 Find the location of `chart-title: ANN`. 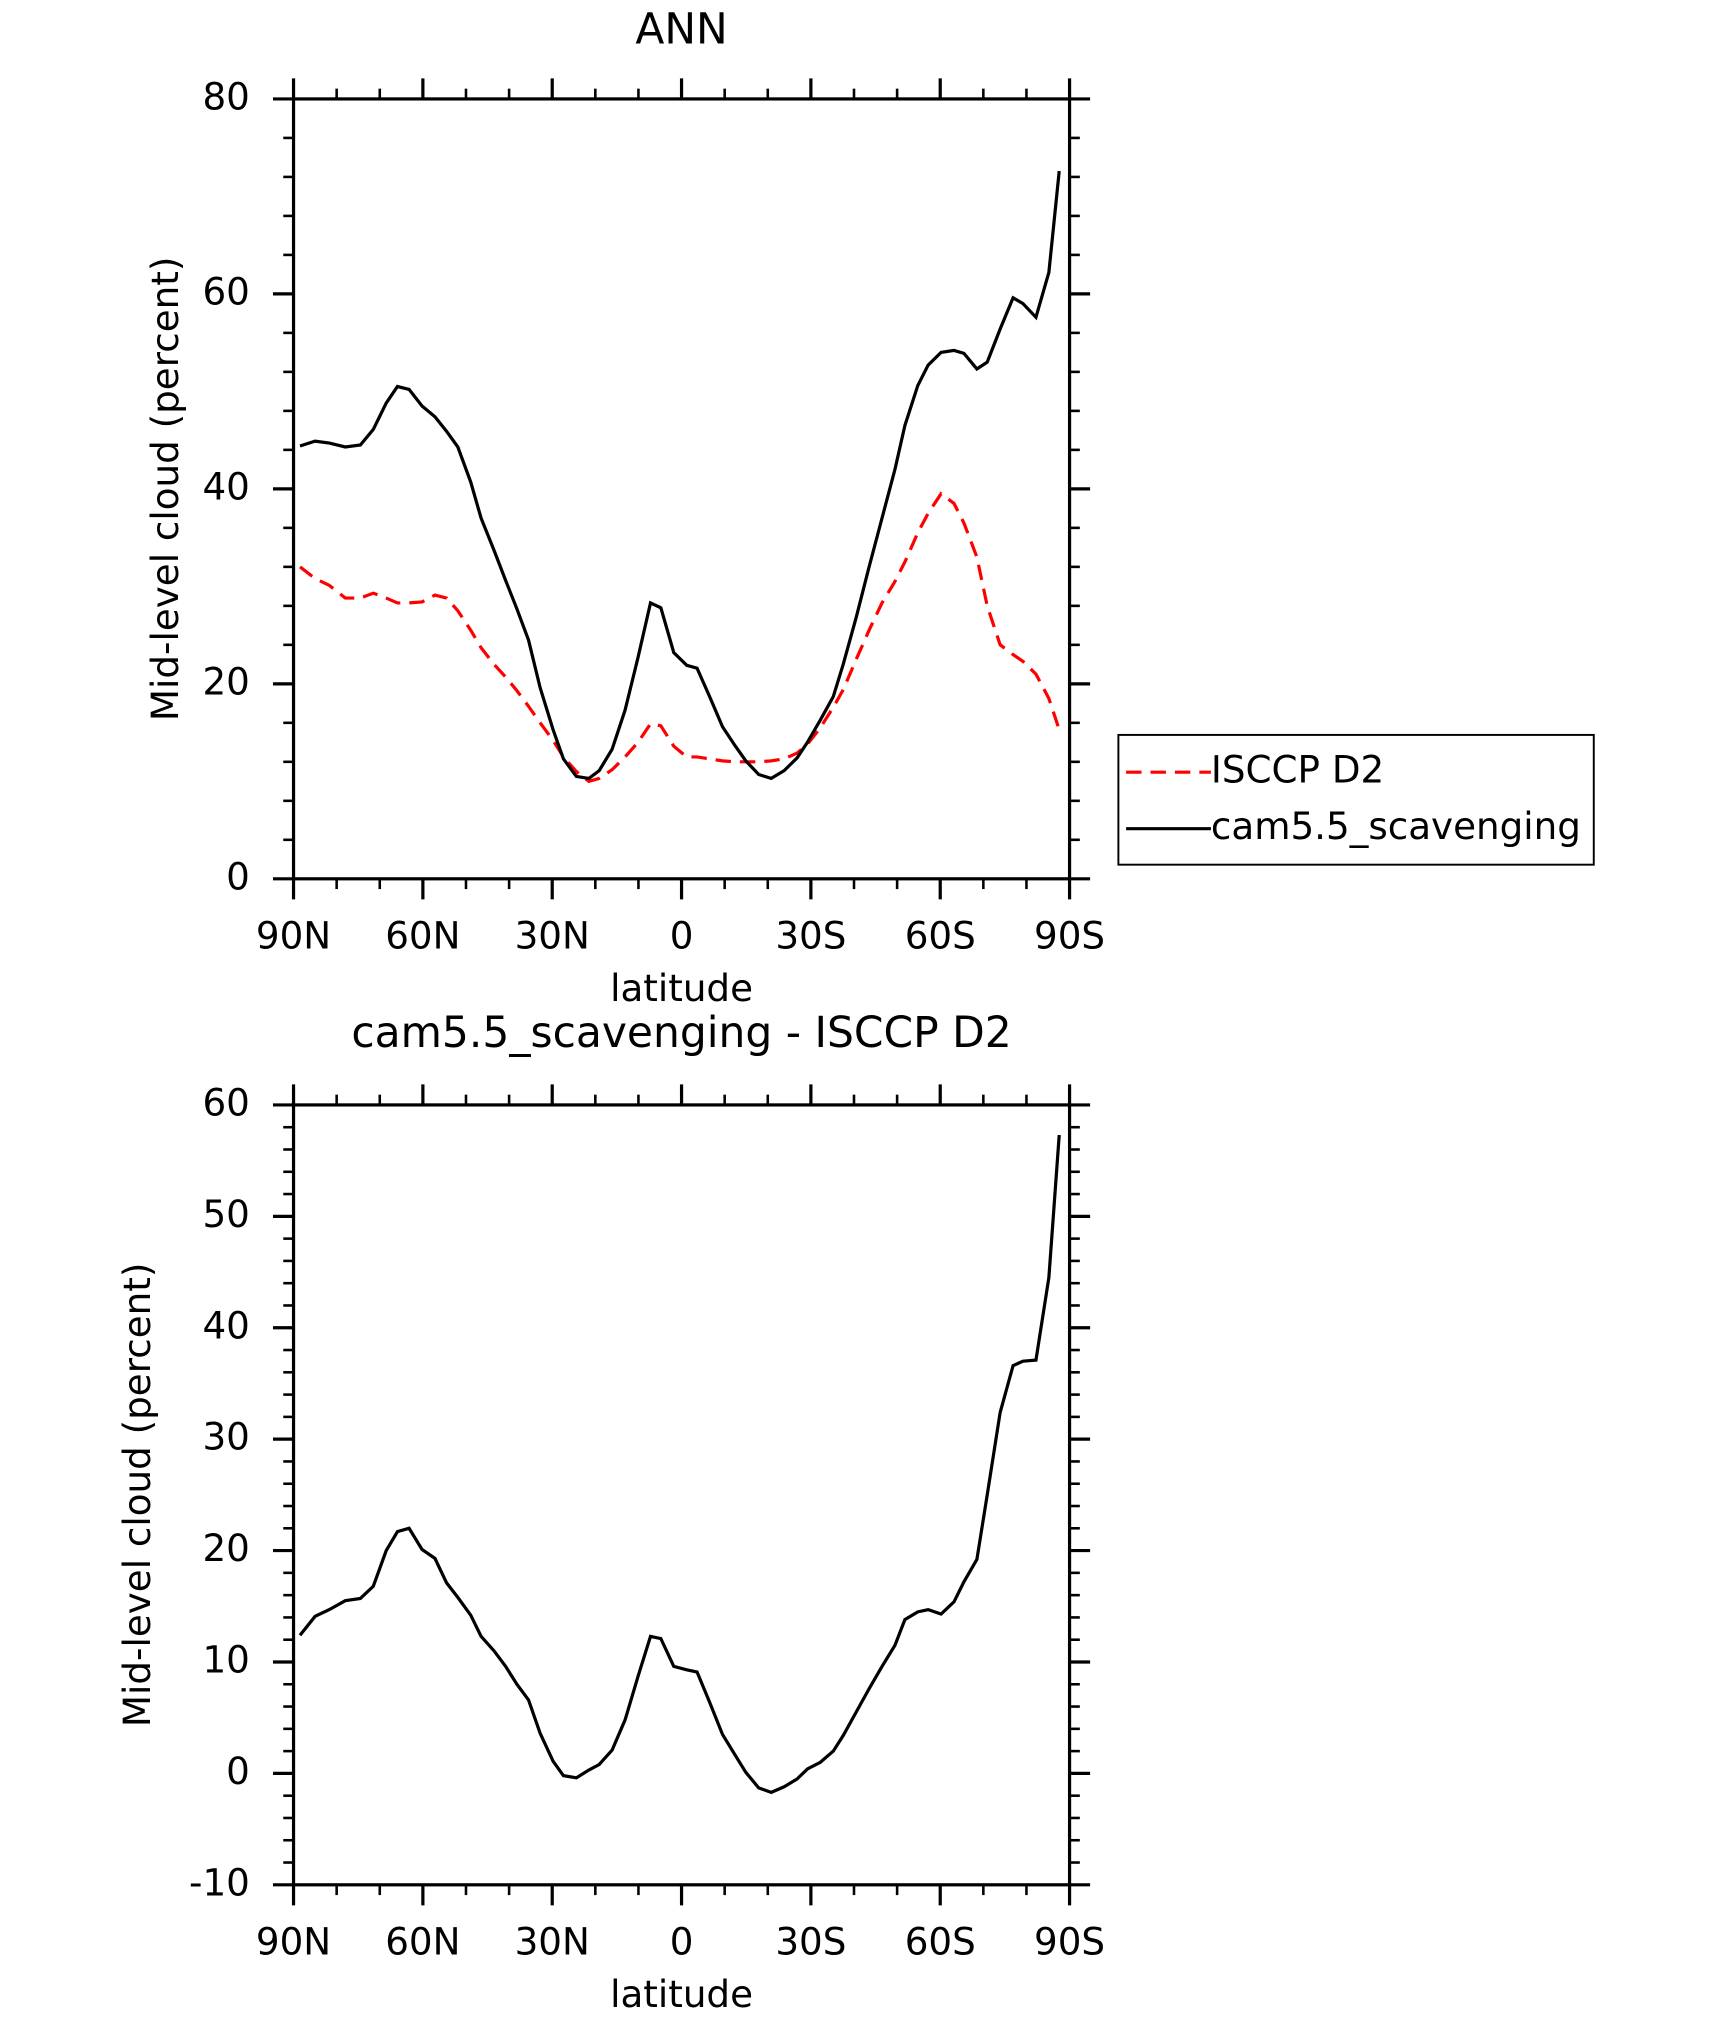

chart-title: ANN is located at coordinates (681, 29).